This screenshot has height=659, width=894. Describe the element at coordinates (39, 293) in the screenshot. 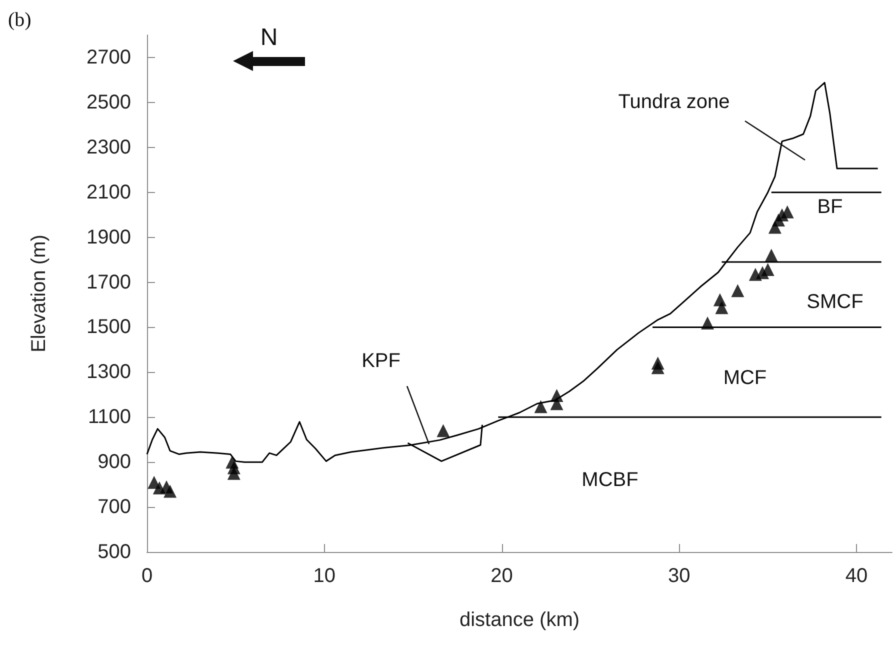

I see `y-axis-title: Elevation (m)` at that location.